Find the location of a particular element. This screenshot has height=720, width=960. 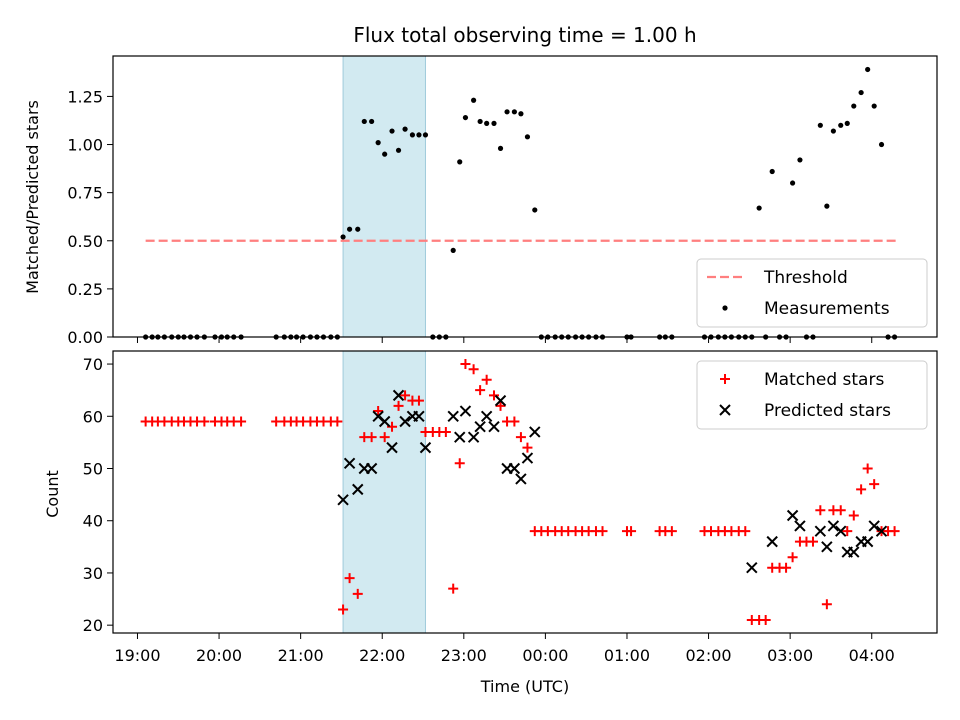

top-legend-box is located at coordinates (812, 293).